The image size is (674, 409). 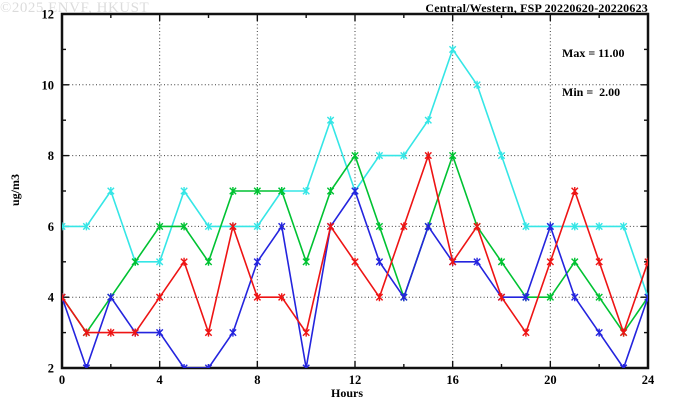 I want to click on max-value-label: Max = 11.00, so click(x=593, y=53).